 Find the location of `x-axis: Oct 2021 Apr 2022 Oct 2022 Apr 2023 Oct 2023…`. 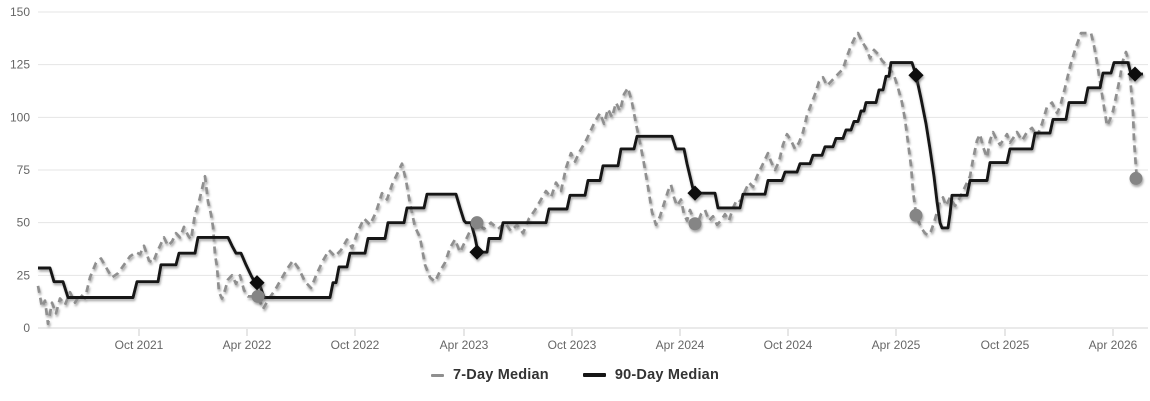

x-axis: Oct 2021 Apr 2022 Oct 2022 Apr 2023 Oct 2023… is located at coordinates (626, 340).